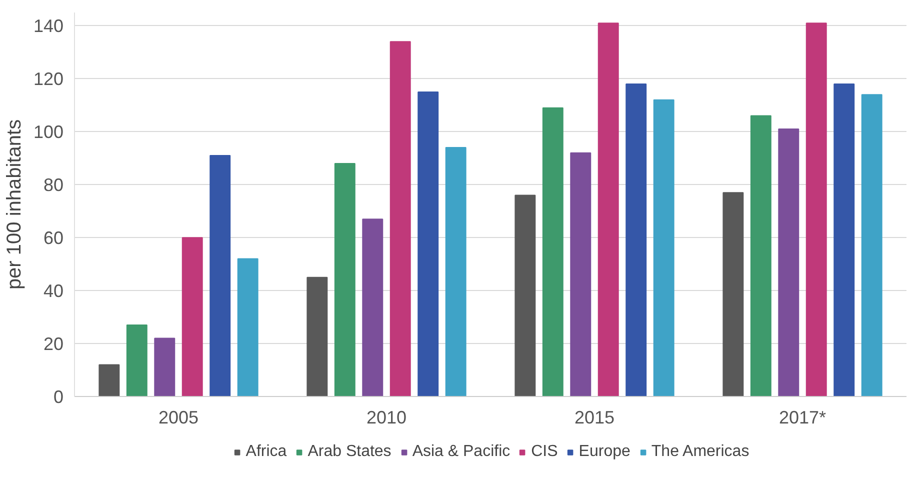 The width and height of the screenshot is (922, 483). What do you see at coordinates (386, 418) in the screenshot?
I see `x-tick-label: 2010` at bounding box center [386, 418].